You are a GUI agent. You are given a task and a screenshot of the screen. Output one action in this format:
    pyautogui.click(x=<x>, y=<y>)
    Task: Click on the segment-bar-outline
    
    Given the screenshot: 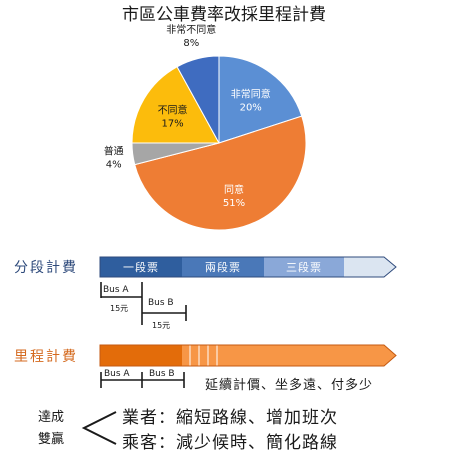 What is the action you would take?
    pyautogui.click(x=248, y=267)
    